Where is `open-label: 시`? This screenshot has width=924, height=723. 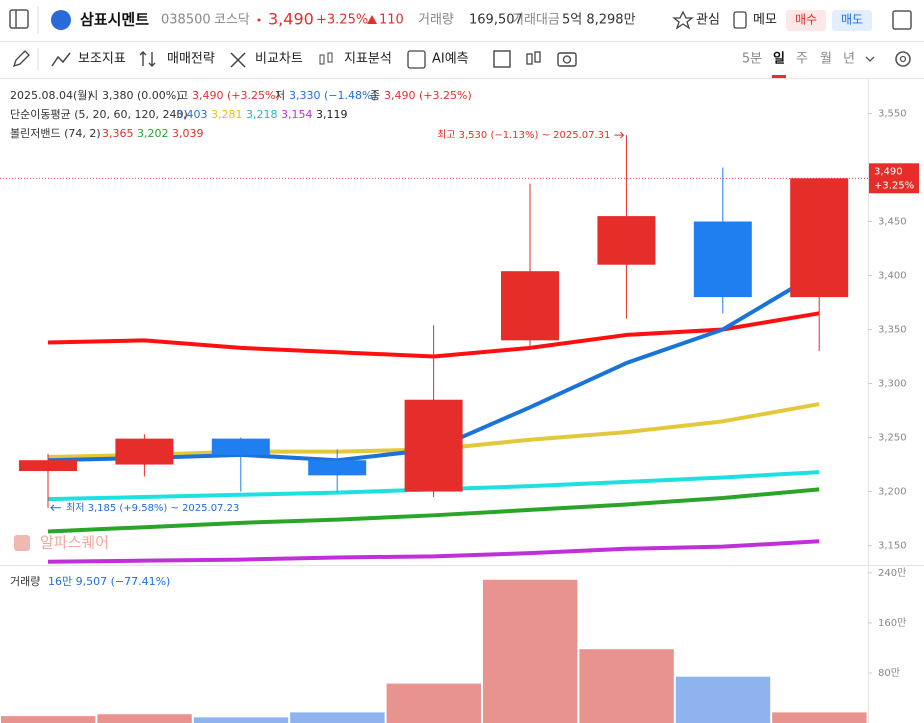
open-label: 시 is located at coordinates (93, 95).